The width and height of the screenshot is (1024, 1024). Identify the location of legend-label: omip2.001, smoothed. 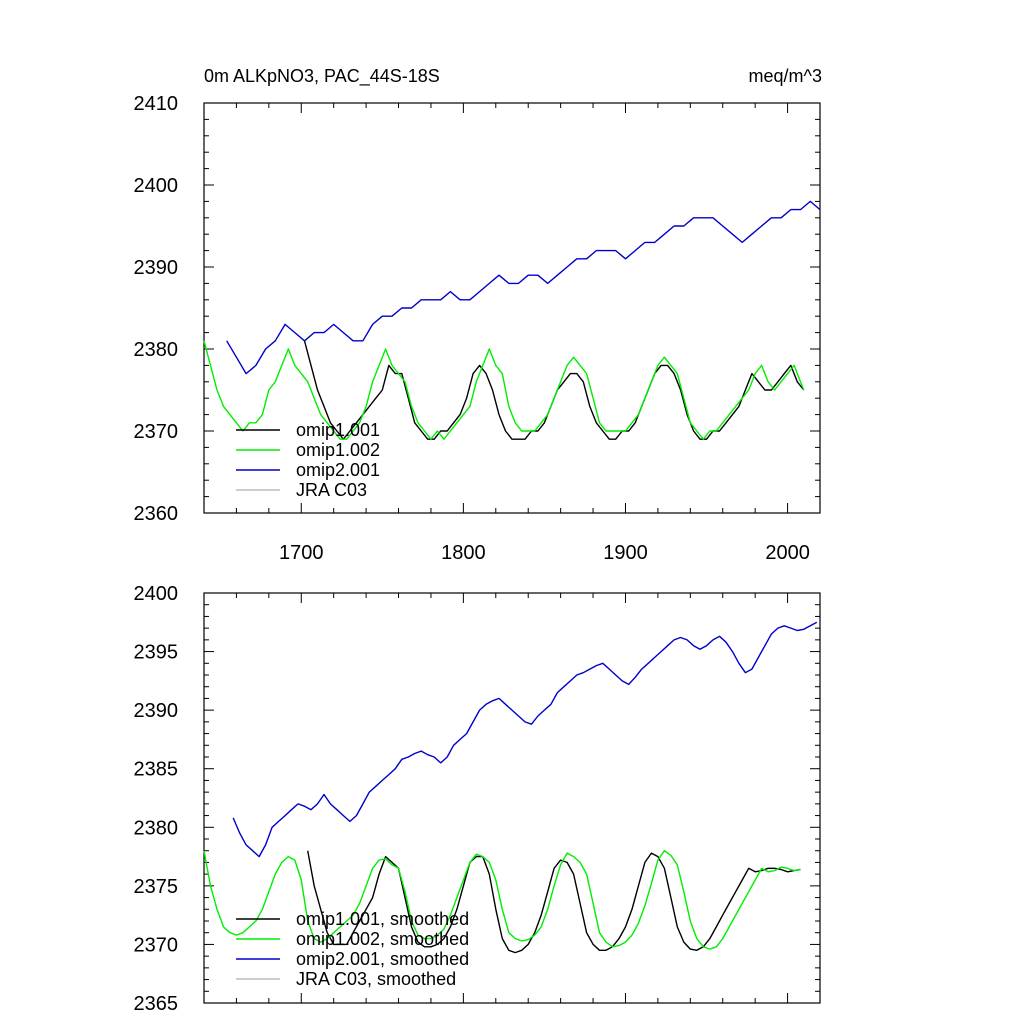
(382, 959).